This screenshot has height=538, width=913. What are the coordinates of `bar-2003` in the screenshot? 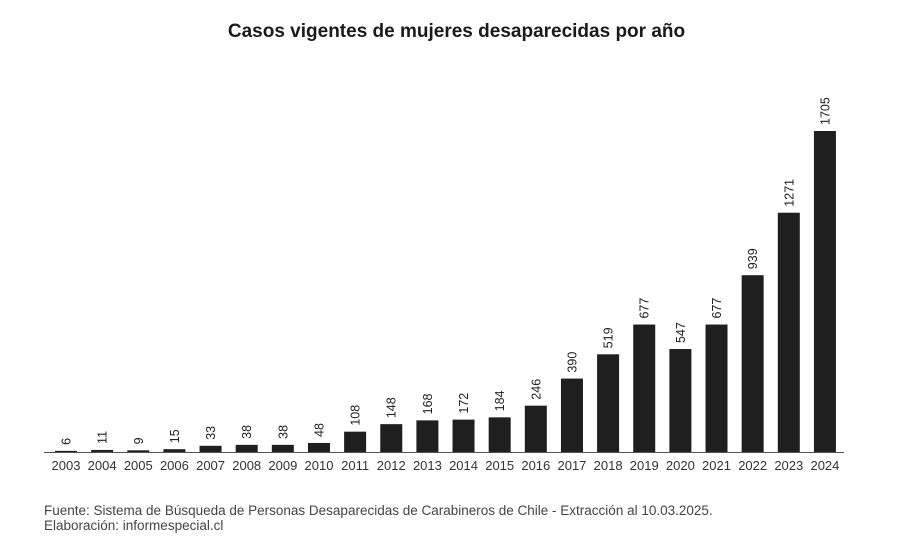 It's located at (66, 451).